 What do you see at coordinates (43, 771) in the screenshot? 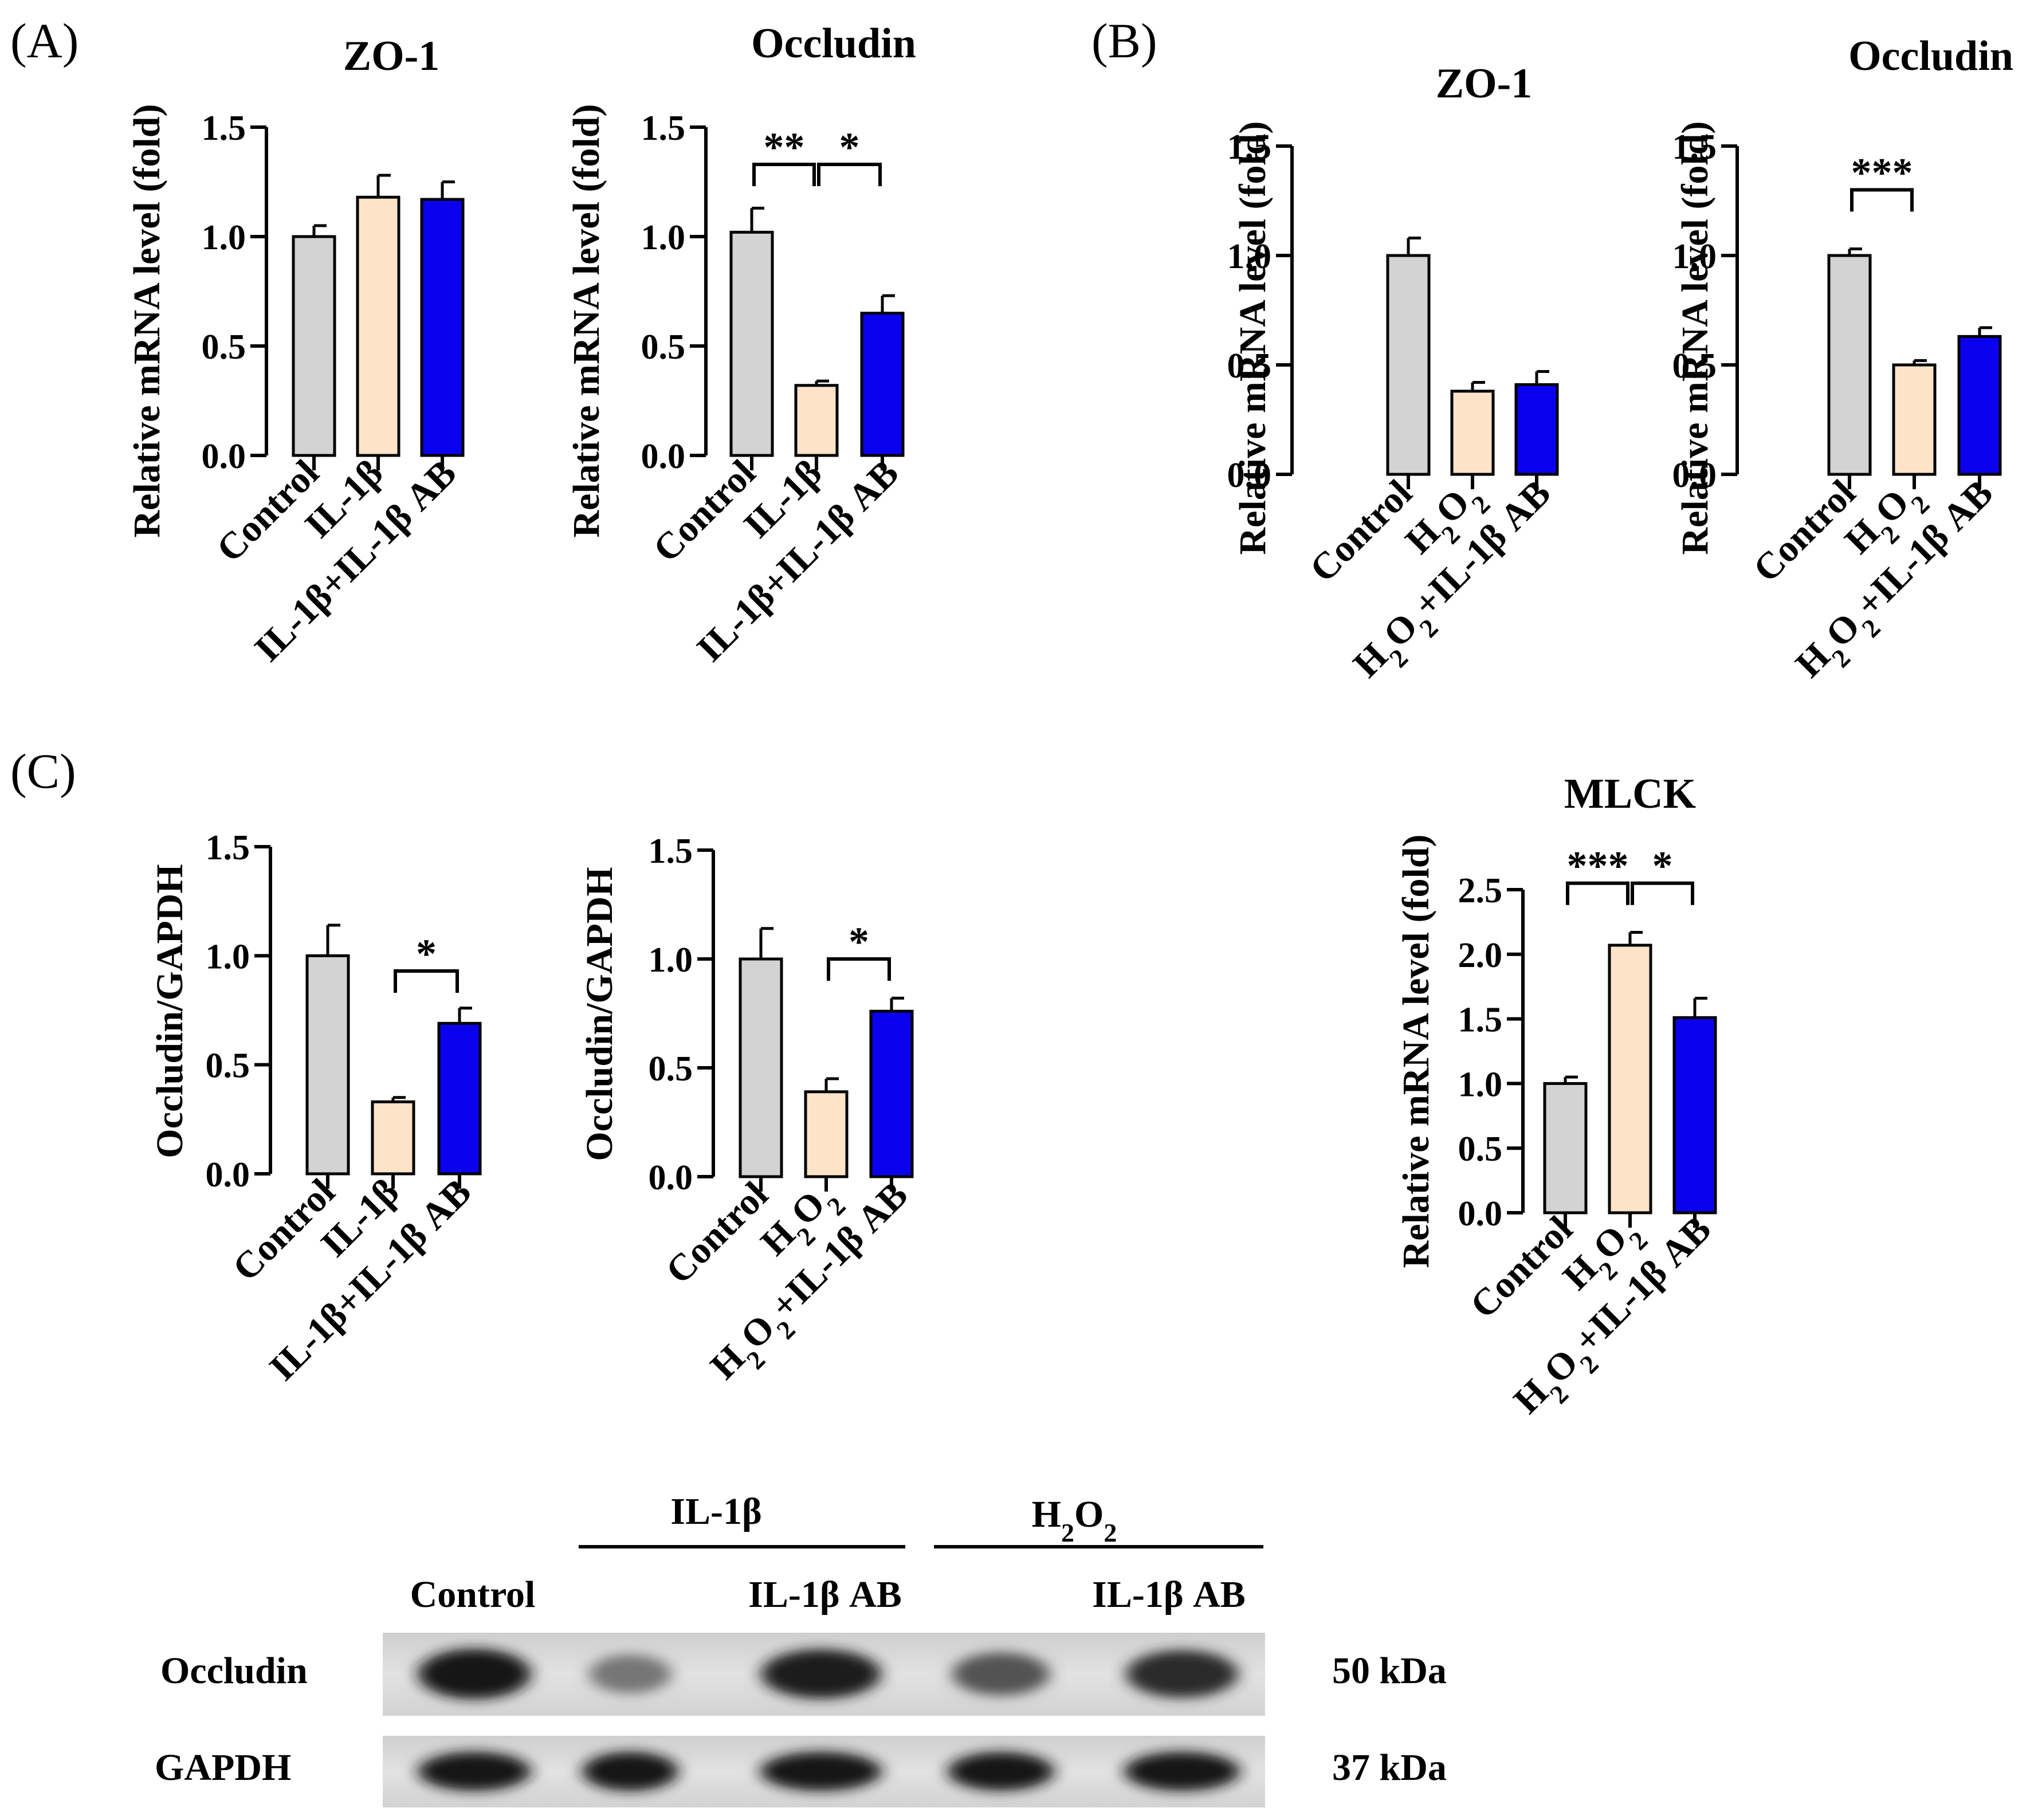
I see `panel-label-c: (C)` at bounding box center [43, 771].